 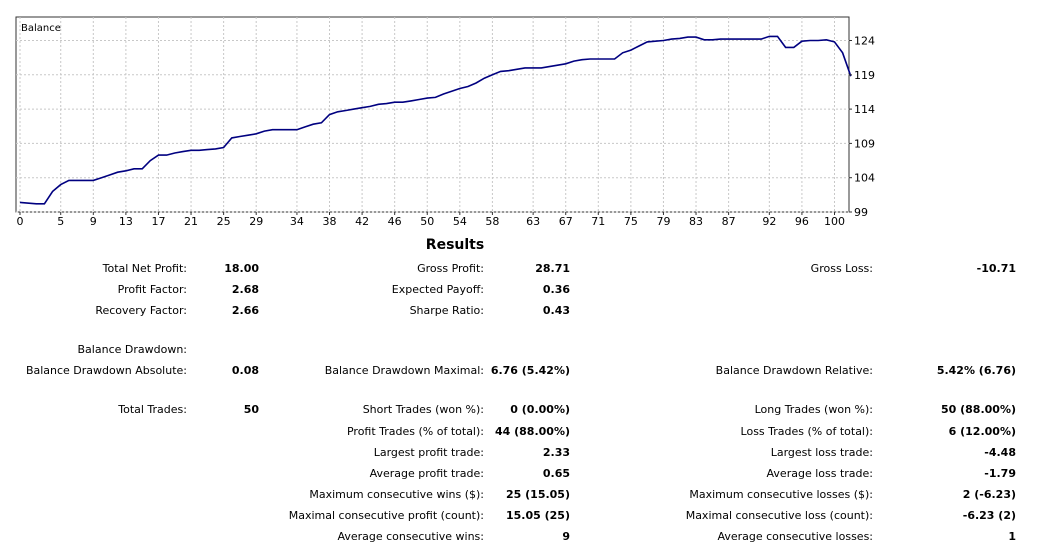 What do you see at coordinates (864, 143) in the screenshot?
I see `y-tick-label: 109` at bounding box center [864, 143].